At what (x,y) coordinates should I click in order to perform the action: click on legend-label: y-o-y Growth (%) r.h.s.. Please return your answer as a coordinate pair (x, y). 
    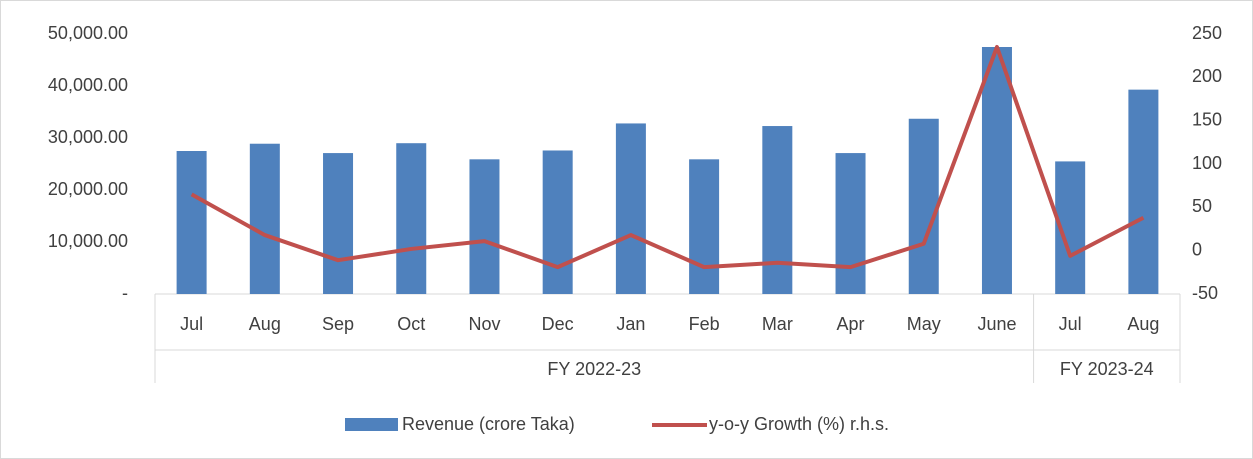
    Looking at the image, I should click on (799, 424).